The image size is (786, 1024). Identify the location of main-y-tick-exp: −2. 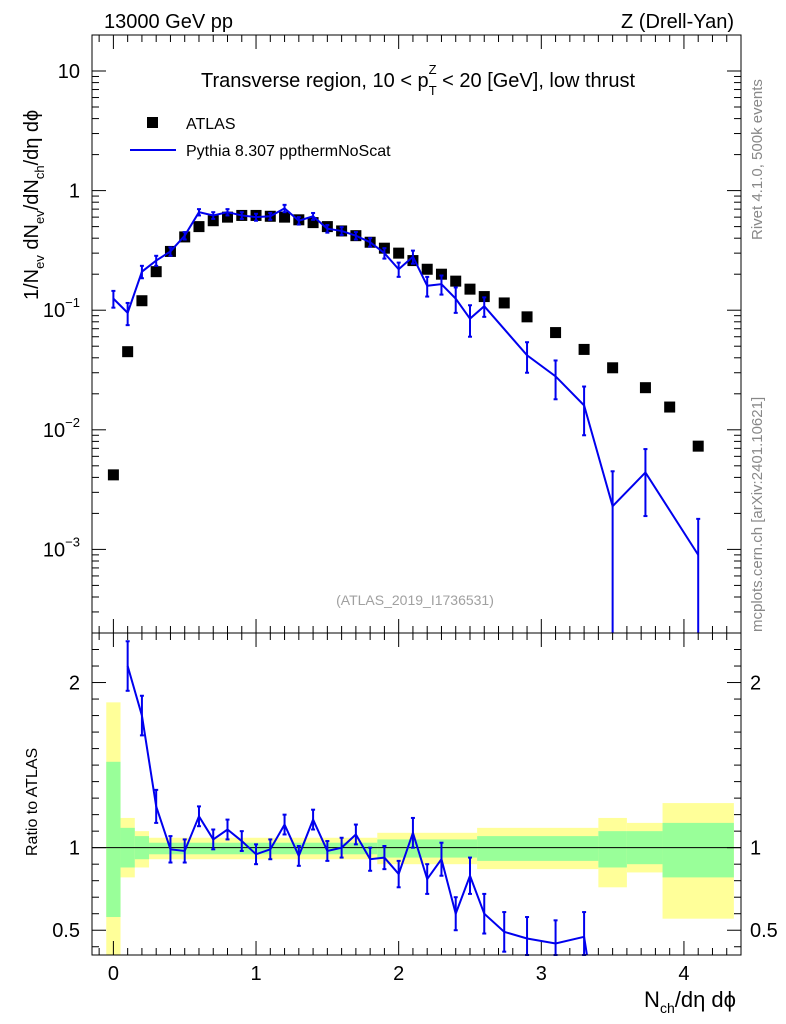
(72, 422).